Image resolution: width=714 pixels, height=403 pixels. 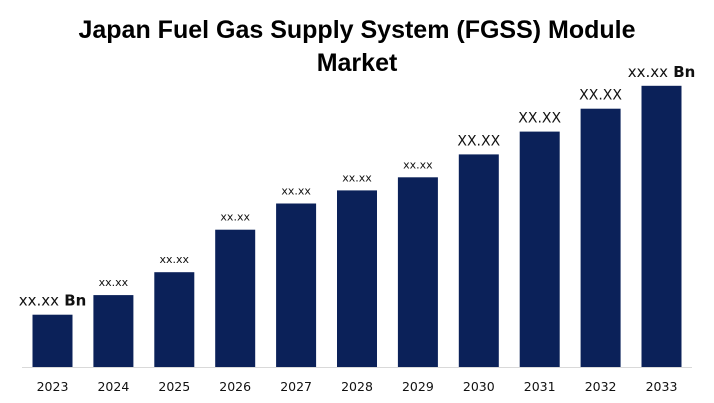 What do you see at coordinates (601, 386) in the screenshot?
I see `tick-label-2032: 2032` at bounding box center [601, 386].